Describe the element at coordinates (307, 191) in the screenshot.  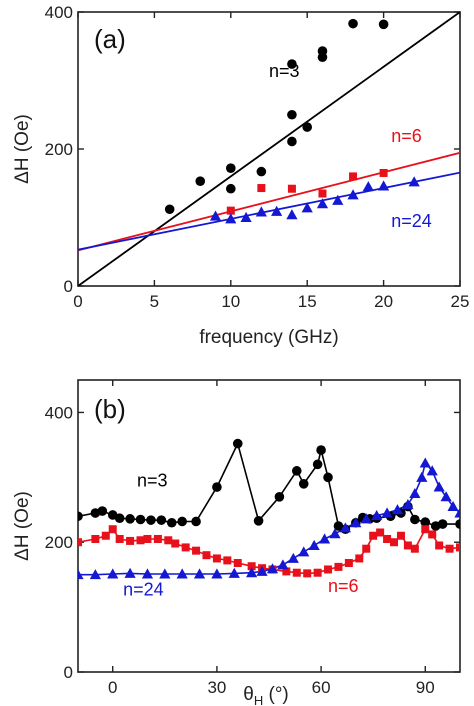
I see `series-n6-markers` at that location.